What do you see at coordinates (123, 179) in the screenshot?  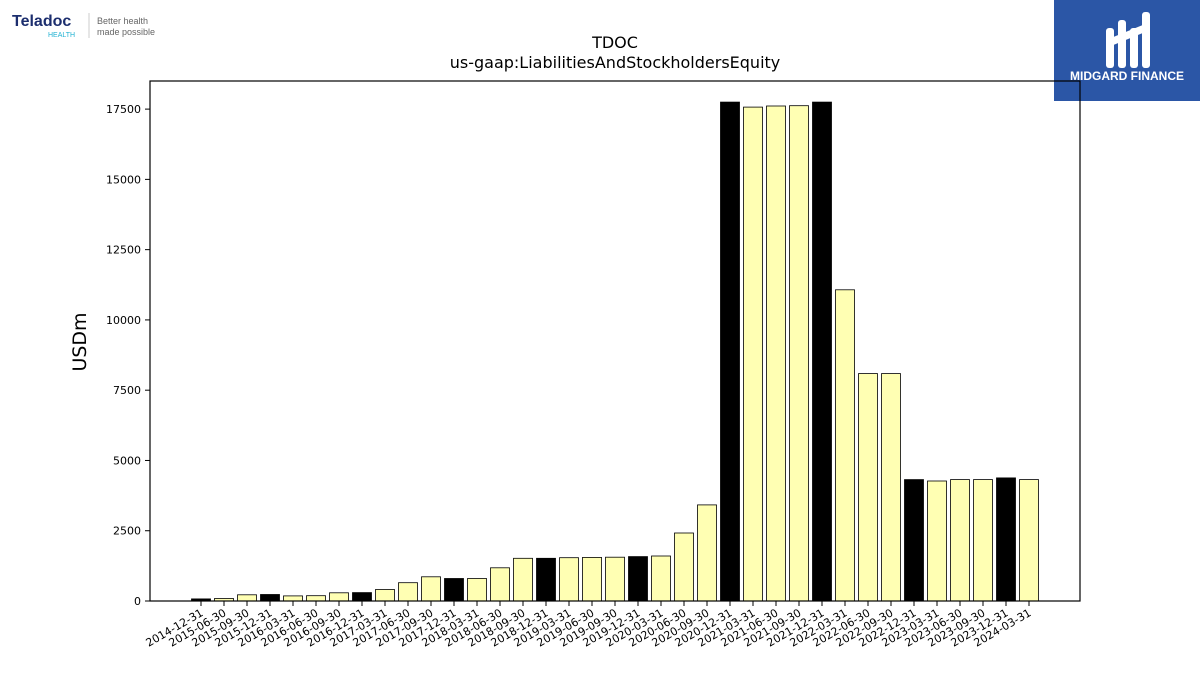 I see `y-tick-label-15000: 15000` at bounding box center [123, 179].